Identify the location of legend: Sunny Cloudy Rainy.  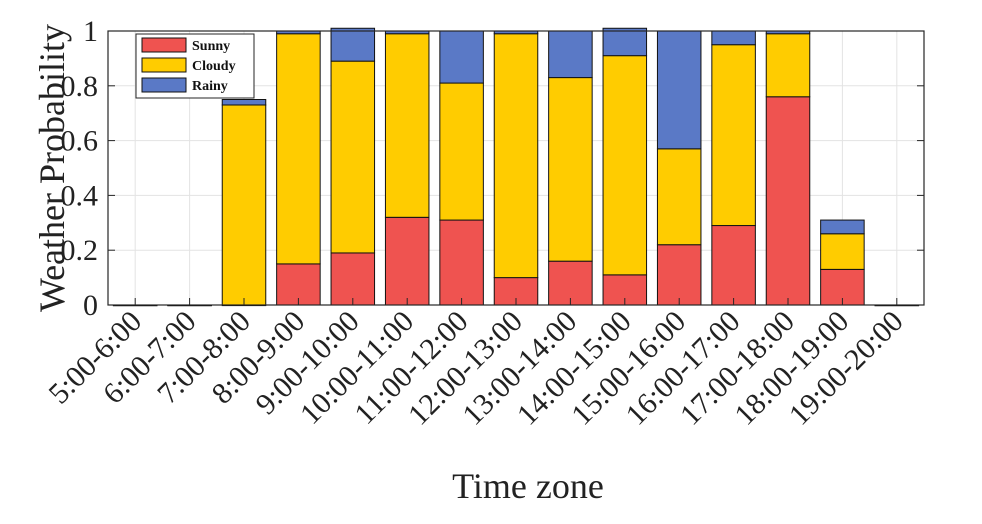
(195, 66).